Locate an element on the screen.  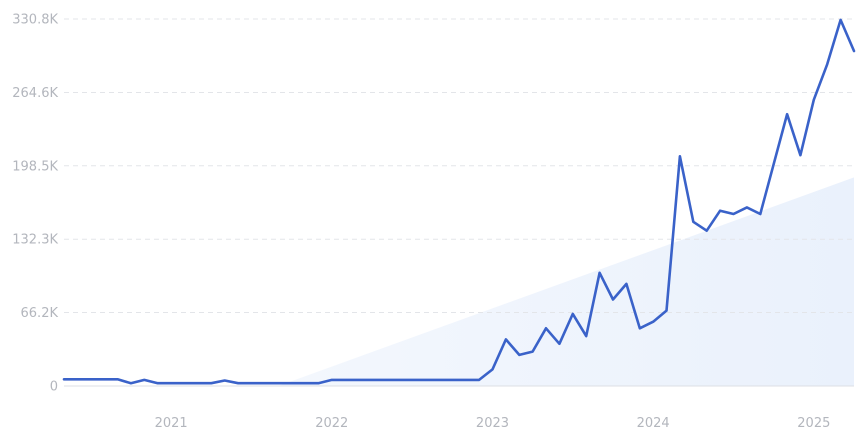
y-tick-label-0: 0 is located at coordinates (54, 387).